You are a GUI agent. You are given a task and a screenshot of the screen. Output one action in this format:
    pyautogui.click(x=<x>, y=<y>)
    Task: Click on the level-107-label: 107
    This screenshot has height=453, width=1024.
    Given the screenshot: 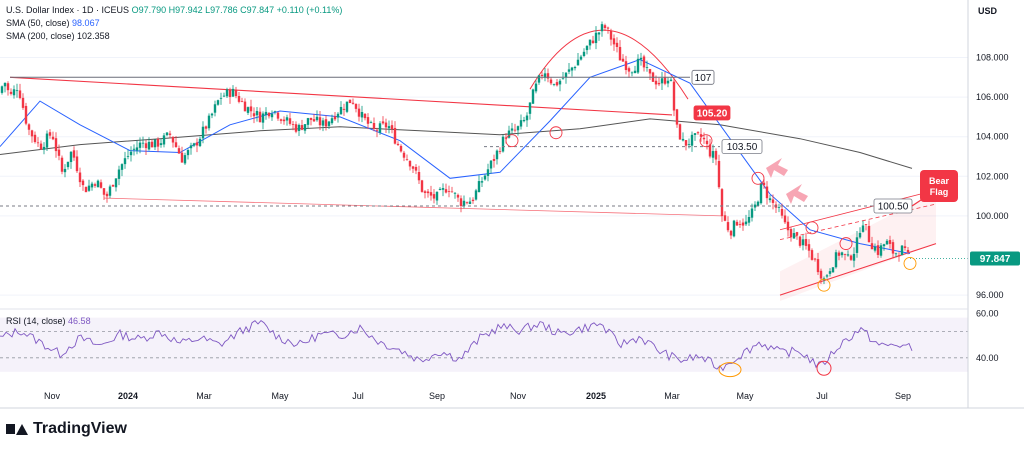 What is the action you would take?
    pyautogui.click(x=703, y=78)
    